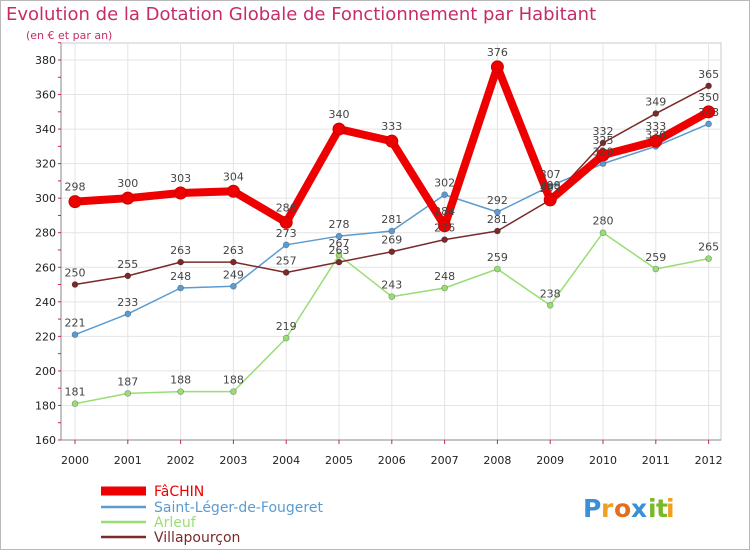 The height and width of the screenshot is (550, 750). What do you see at coordinates (339, 460) in the screenshot?
I see `x-tick-label: 2005` at bounding box center [339, 460].